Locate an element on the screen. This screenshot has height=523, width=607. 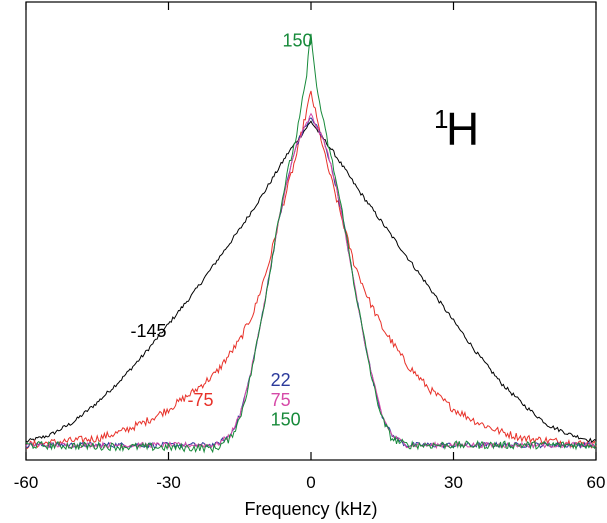
x-tick-label: 0 is located at coordinates (310, 482).